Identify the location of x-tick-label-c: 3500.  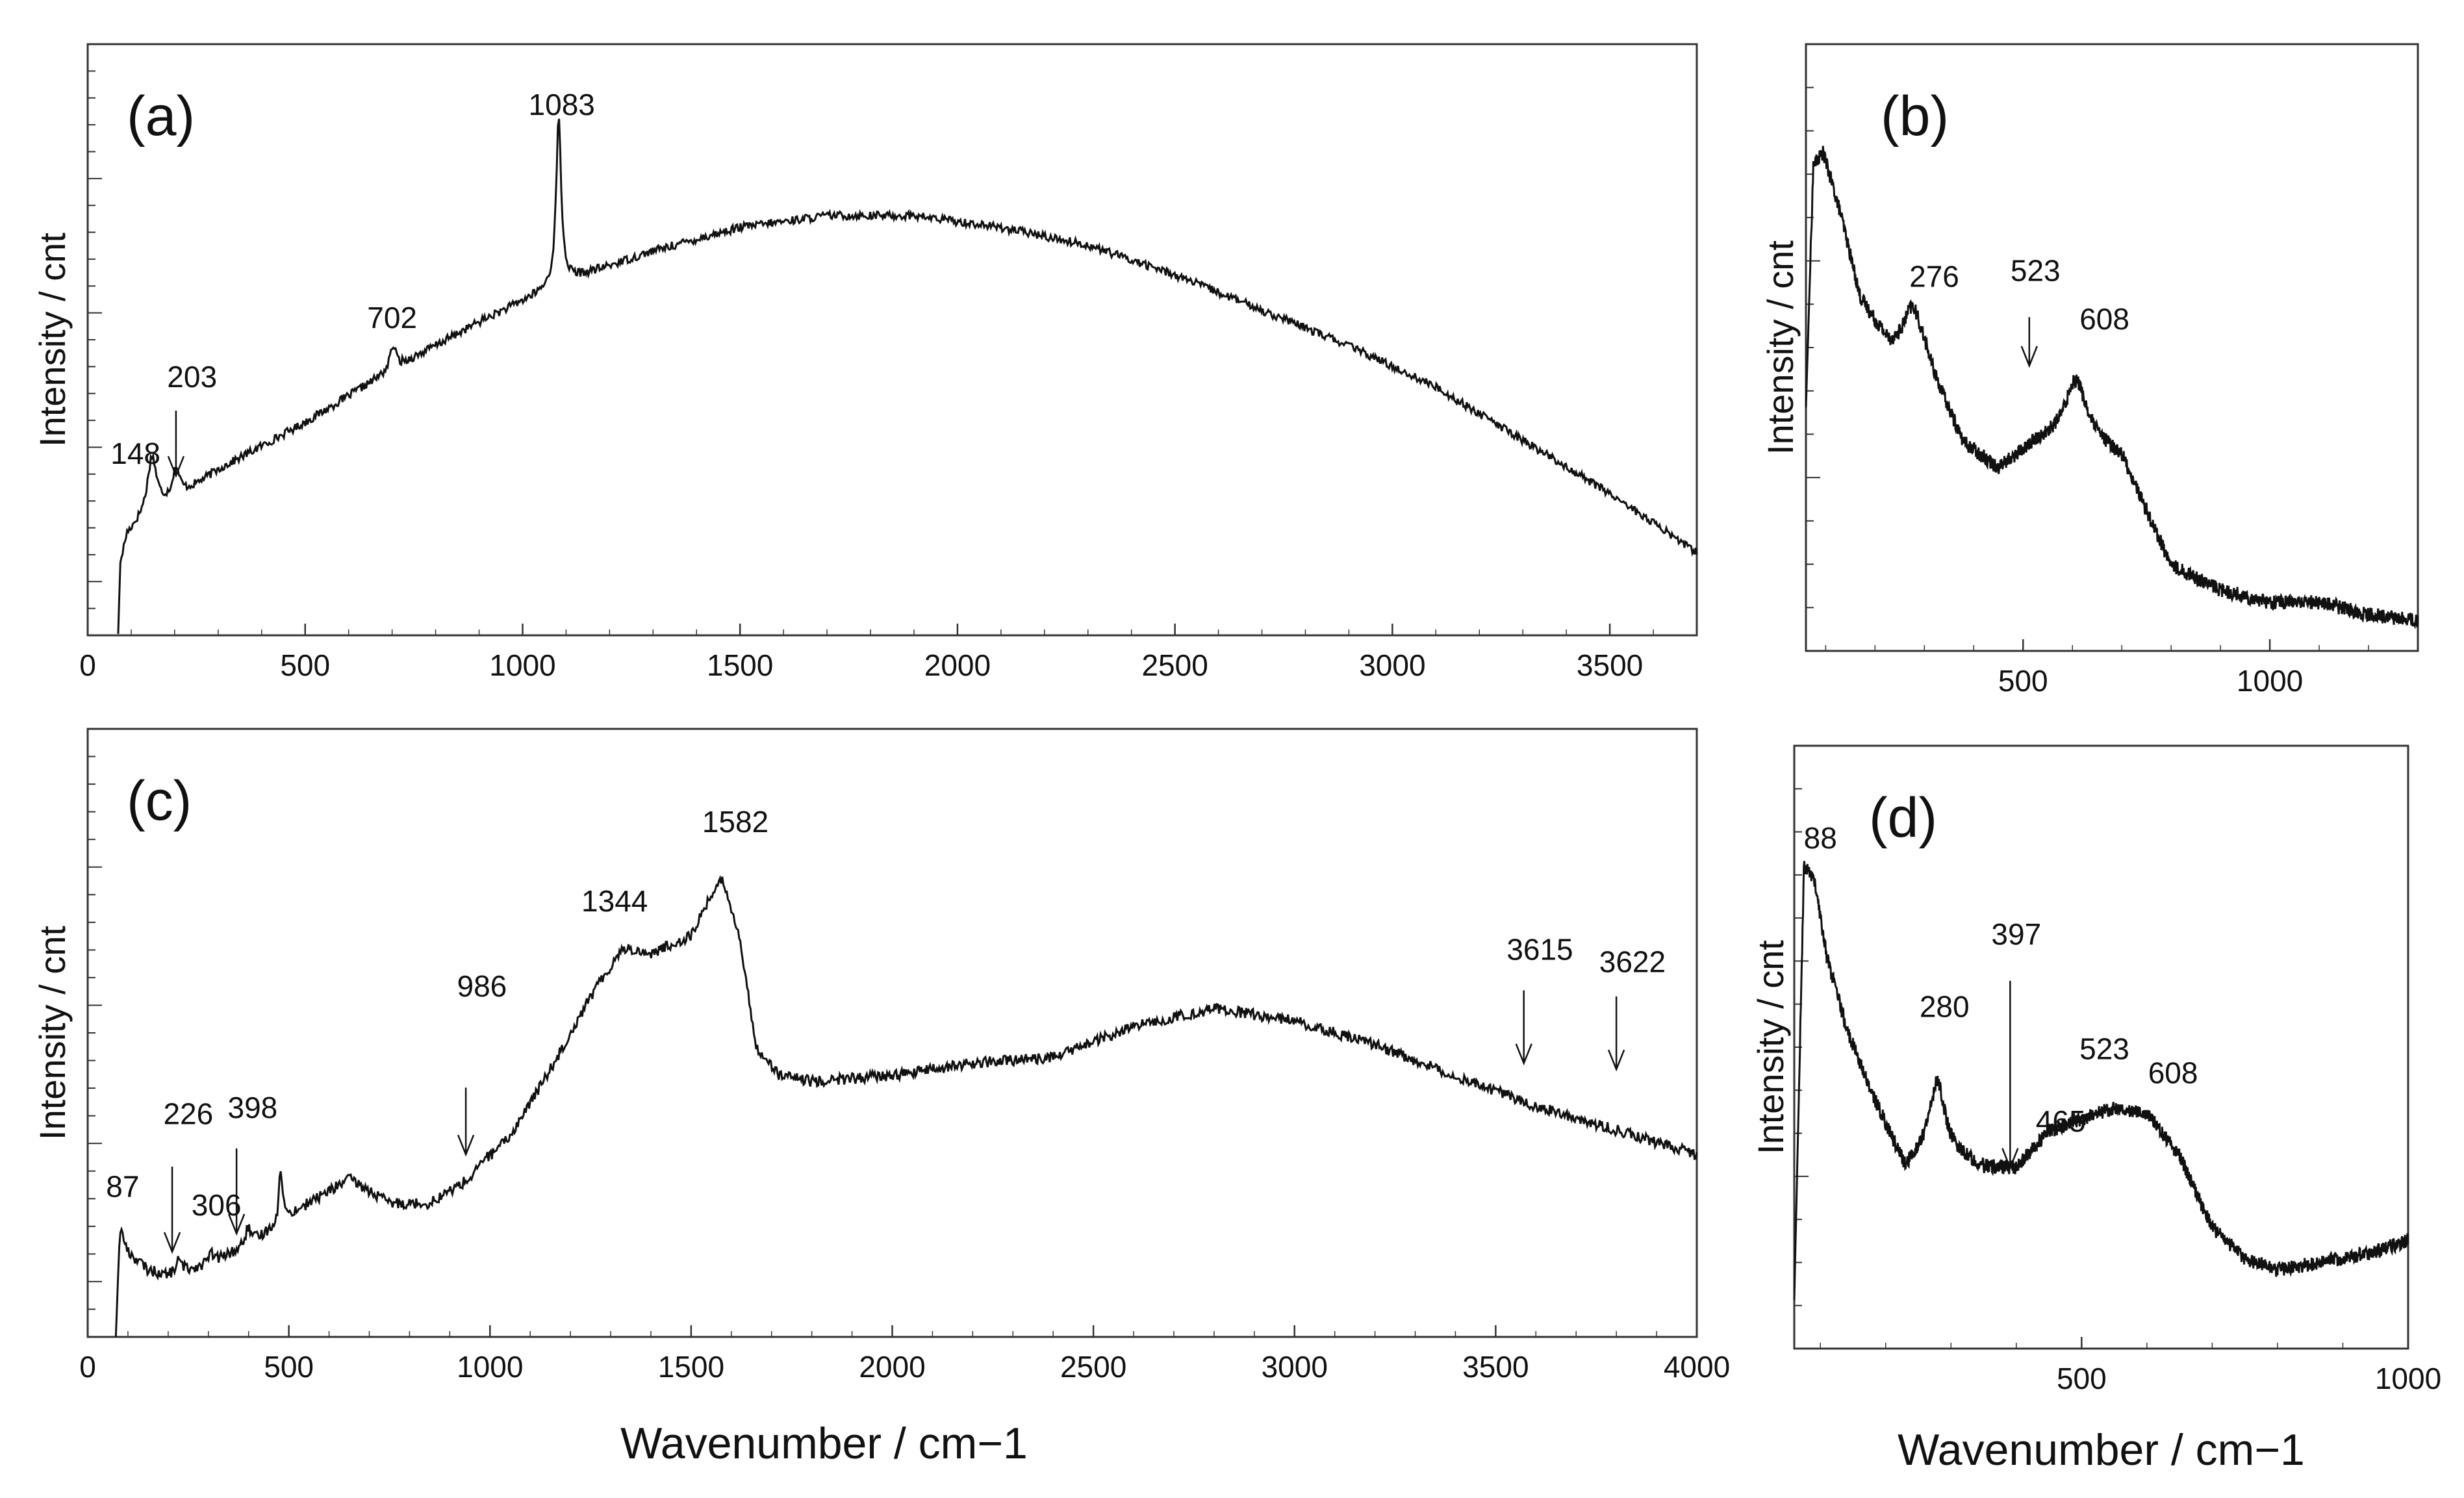
(1495, 1367).